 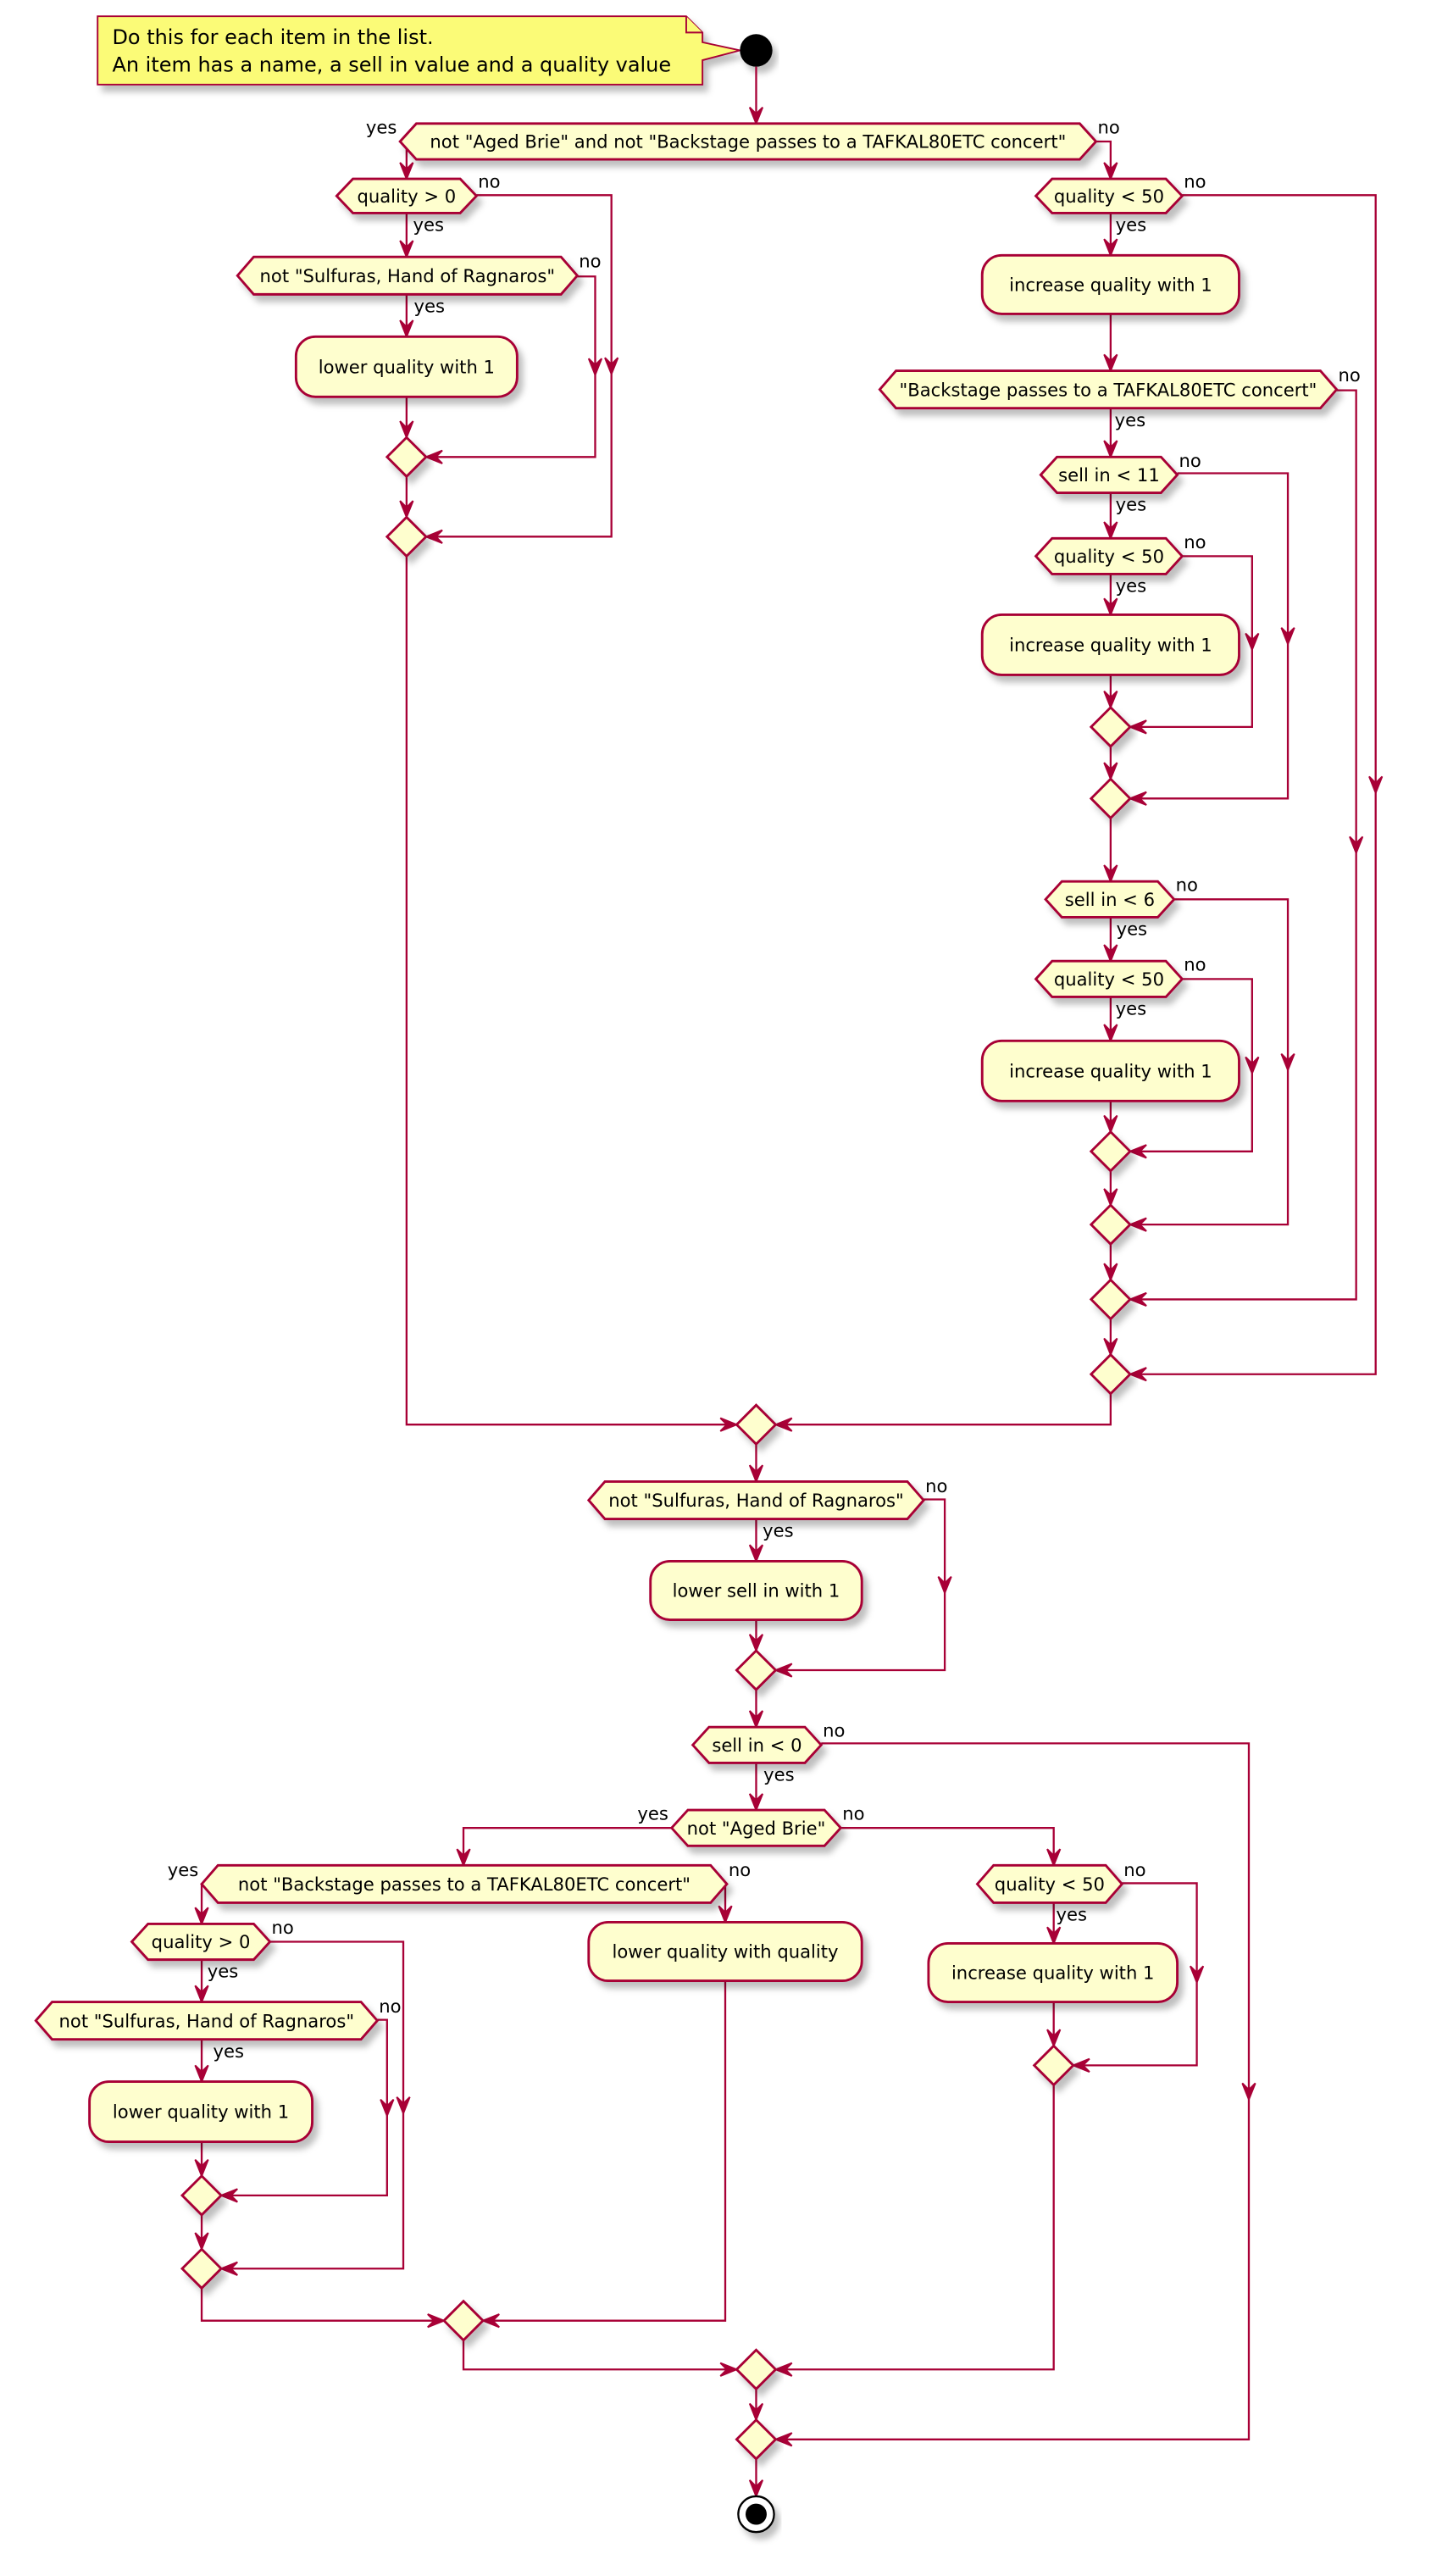 I want to click on start-node, so click(x=756, y=50).